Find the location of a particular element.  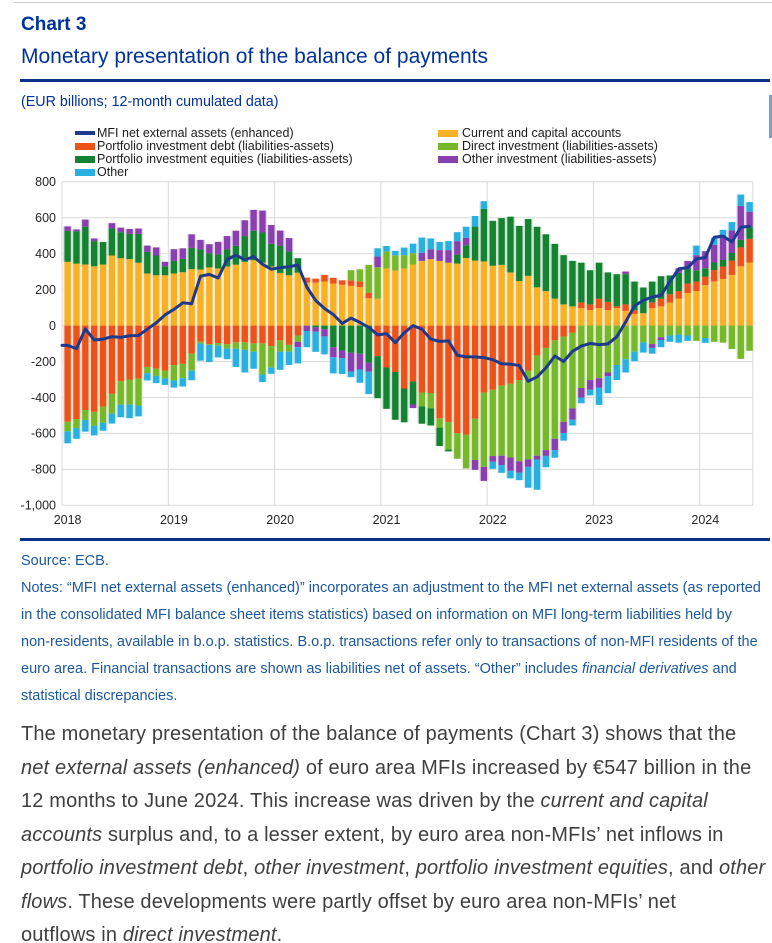

svg-text: 2019 is located at coordinates (174, 520).